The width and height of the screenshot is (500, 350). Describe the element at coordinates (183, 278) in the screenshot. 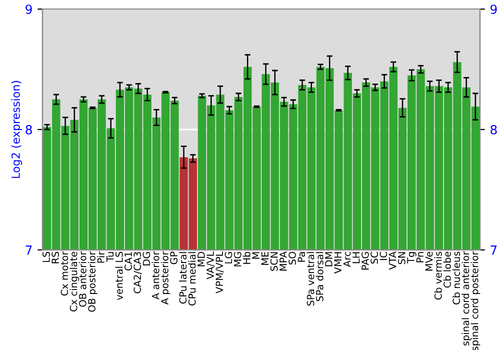

I see `x-tick-label: CPu lateral` at that location.